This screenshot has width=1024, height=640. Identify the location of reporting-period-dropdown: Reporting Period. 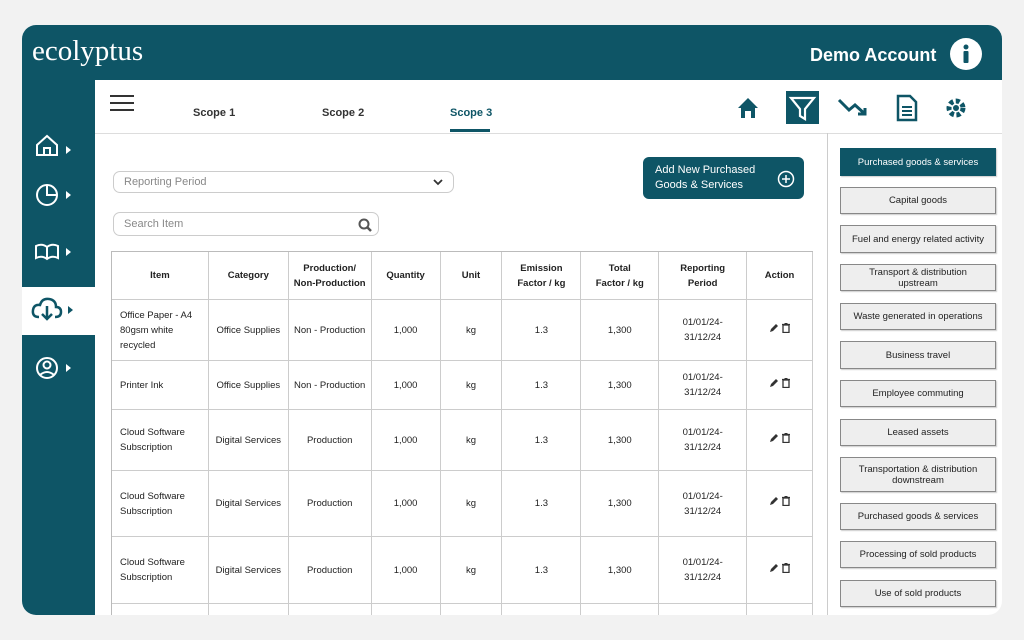
(283, 182).